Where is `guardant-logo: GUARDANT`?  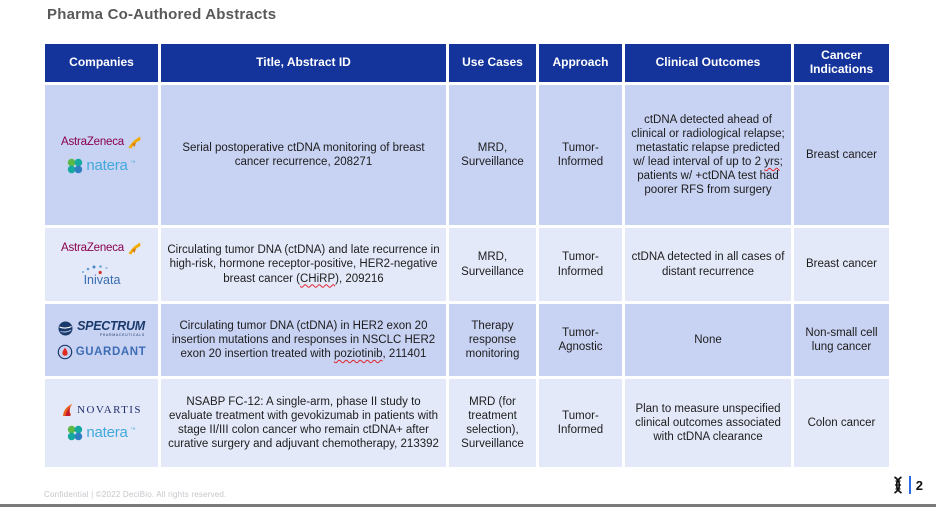 guardant-logo: GUARDANT is located at coordinates (102, 352).